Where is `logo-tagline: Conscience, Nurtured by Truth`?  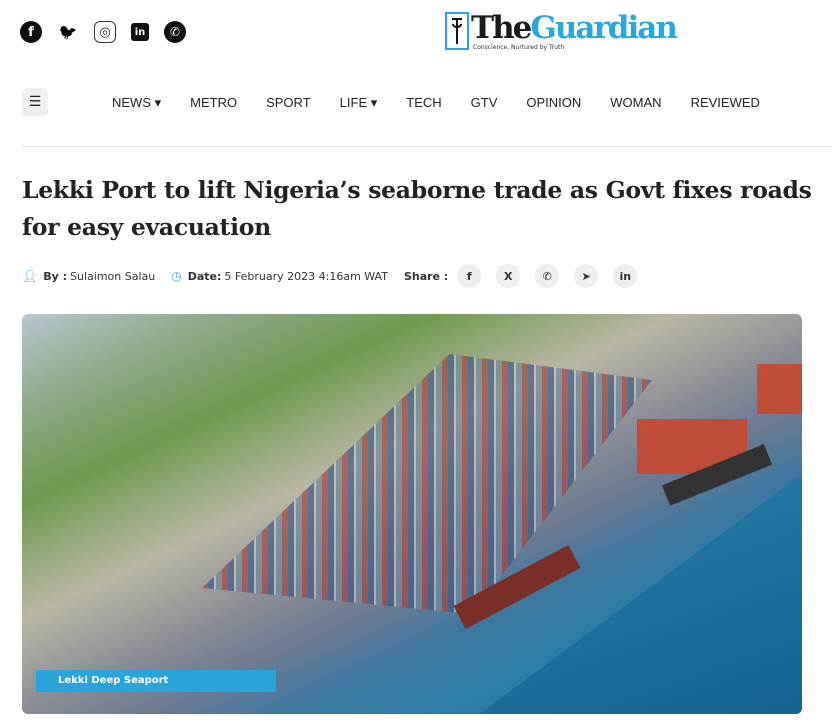
logo-tagline: Conscience, Nurtured by Truth is located at coordinates (519, 47).